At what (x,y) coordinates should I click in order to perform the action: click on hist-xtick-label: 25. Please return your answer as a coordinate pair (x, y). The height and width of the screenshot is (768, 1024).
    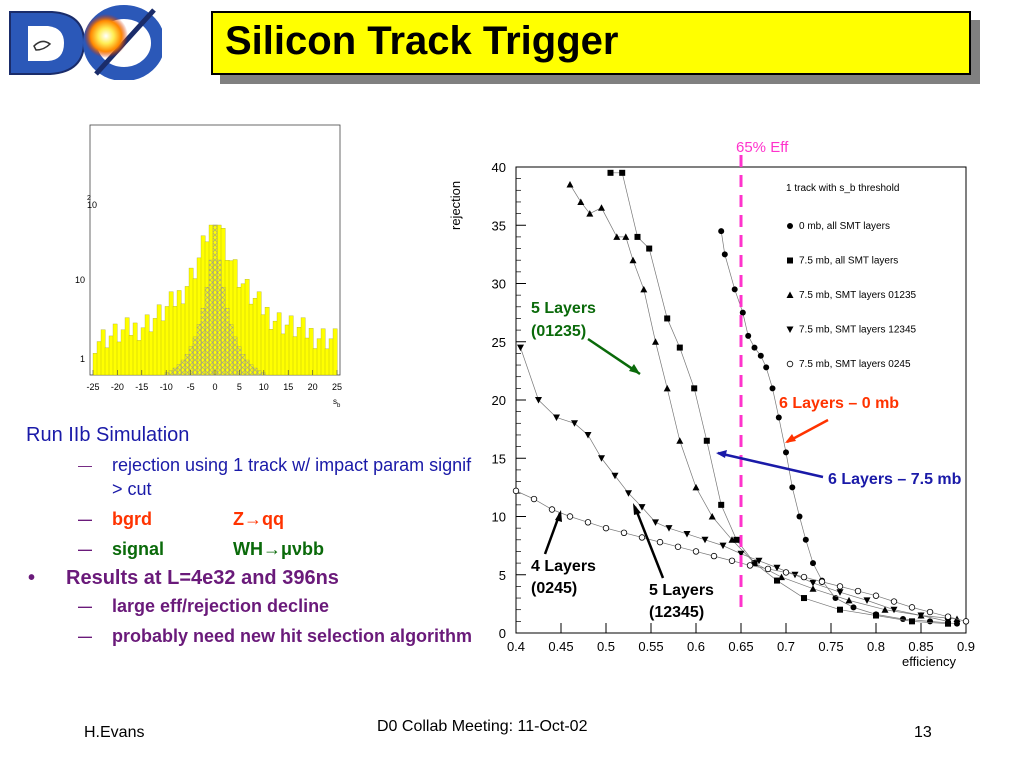
    Looking at the image, I should click on (337, 387).